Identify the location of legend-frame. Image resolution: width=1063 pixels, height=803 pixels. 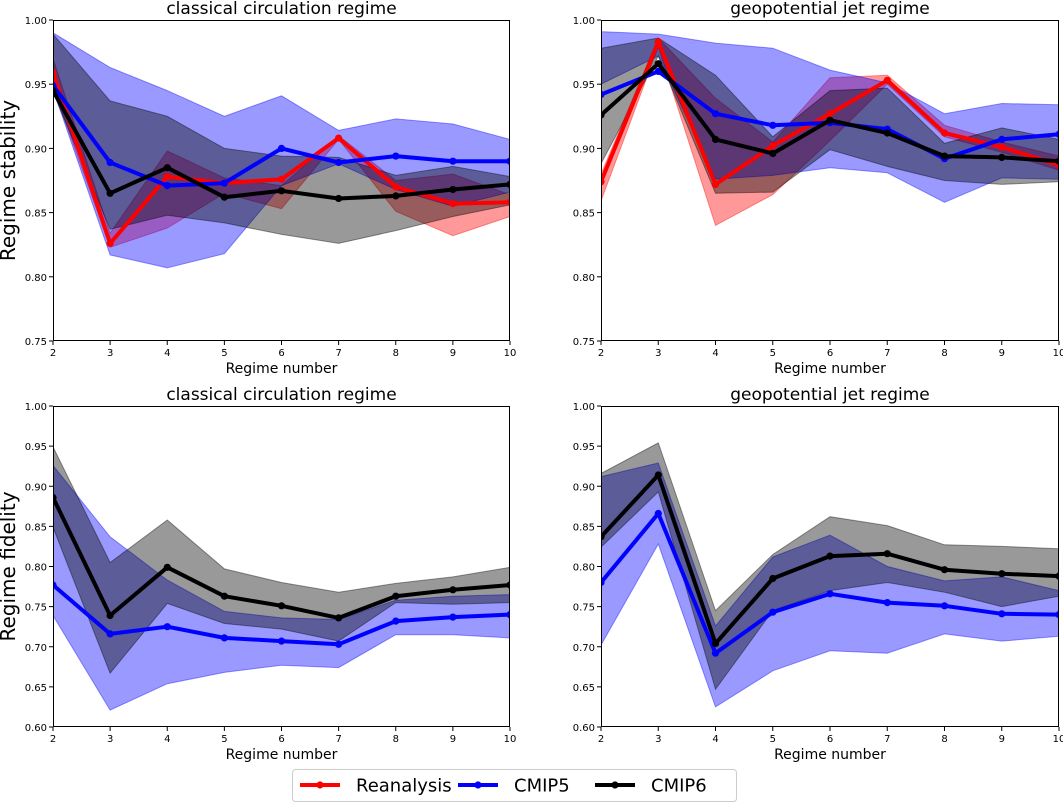
(514, 785).